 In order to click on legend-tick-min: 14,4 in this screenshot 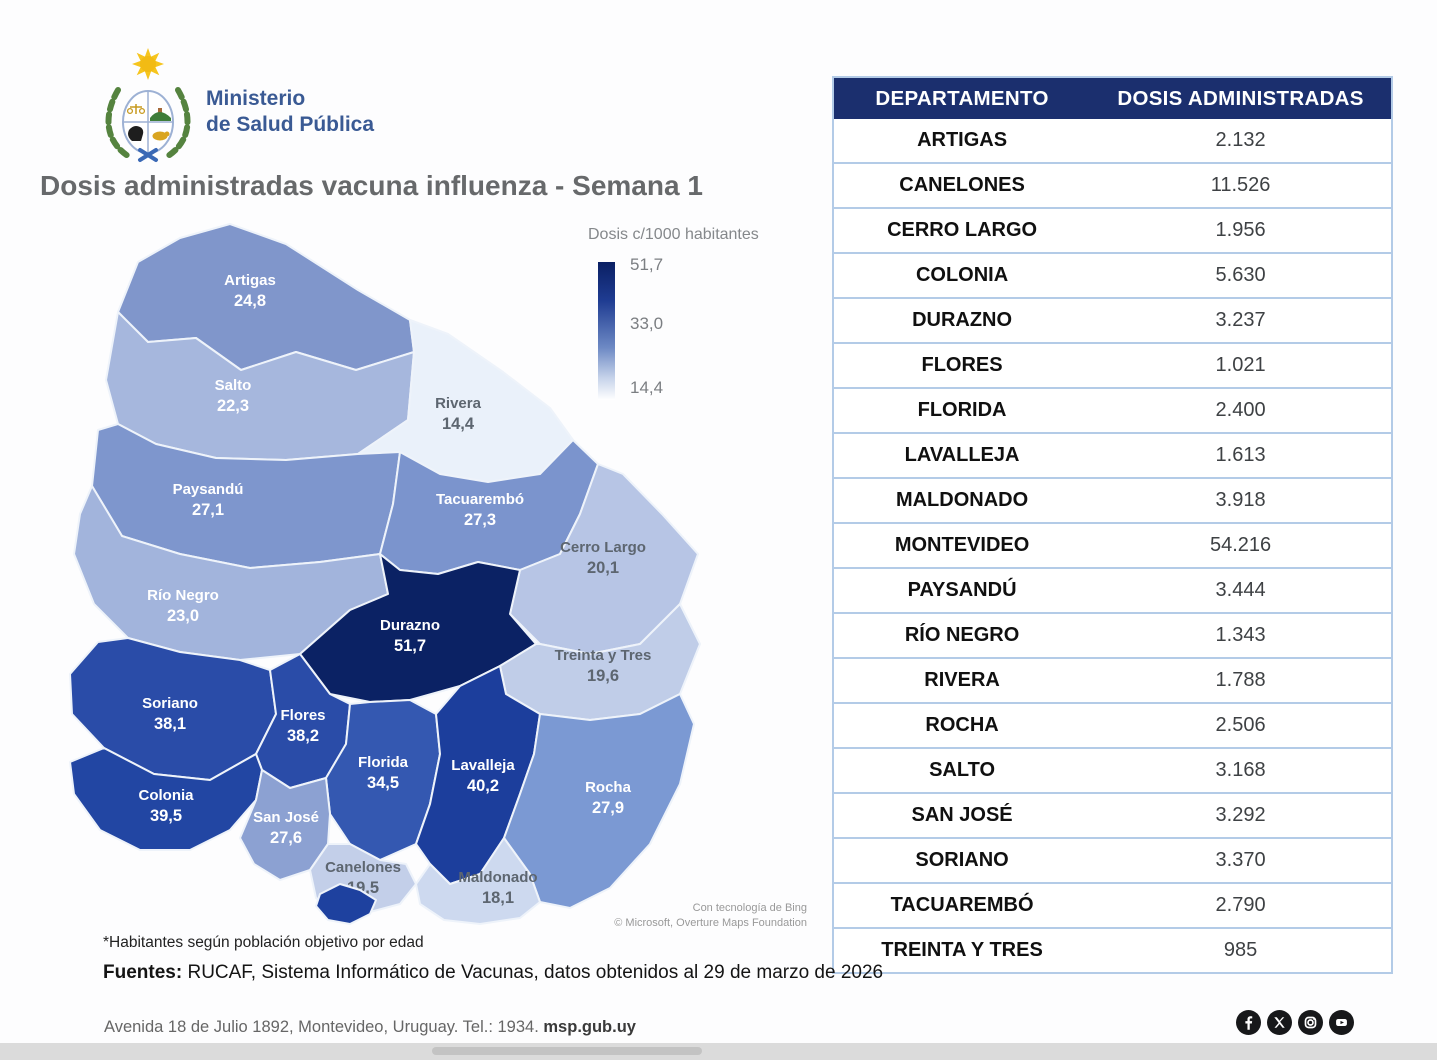, I will do `click(647, 387)`.